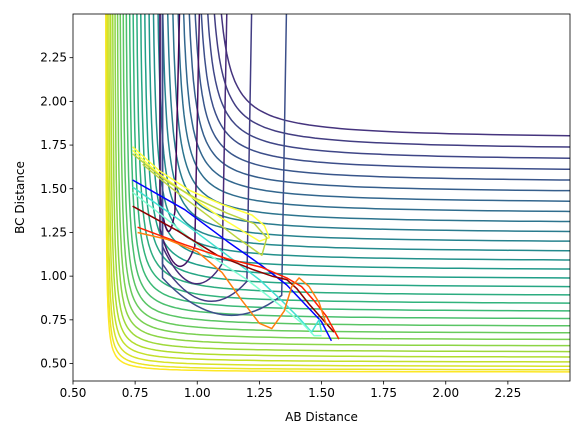 The image size is (574, 435). What do you see at coordinates (321, 393) in the screenshot?
I see `x-tick-label: 1.50` at bounding box center [321, 393].